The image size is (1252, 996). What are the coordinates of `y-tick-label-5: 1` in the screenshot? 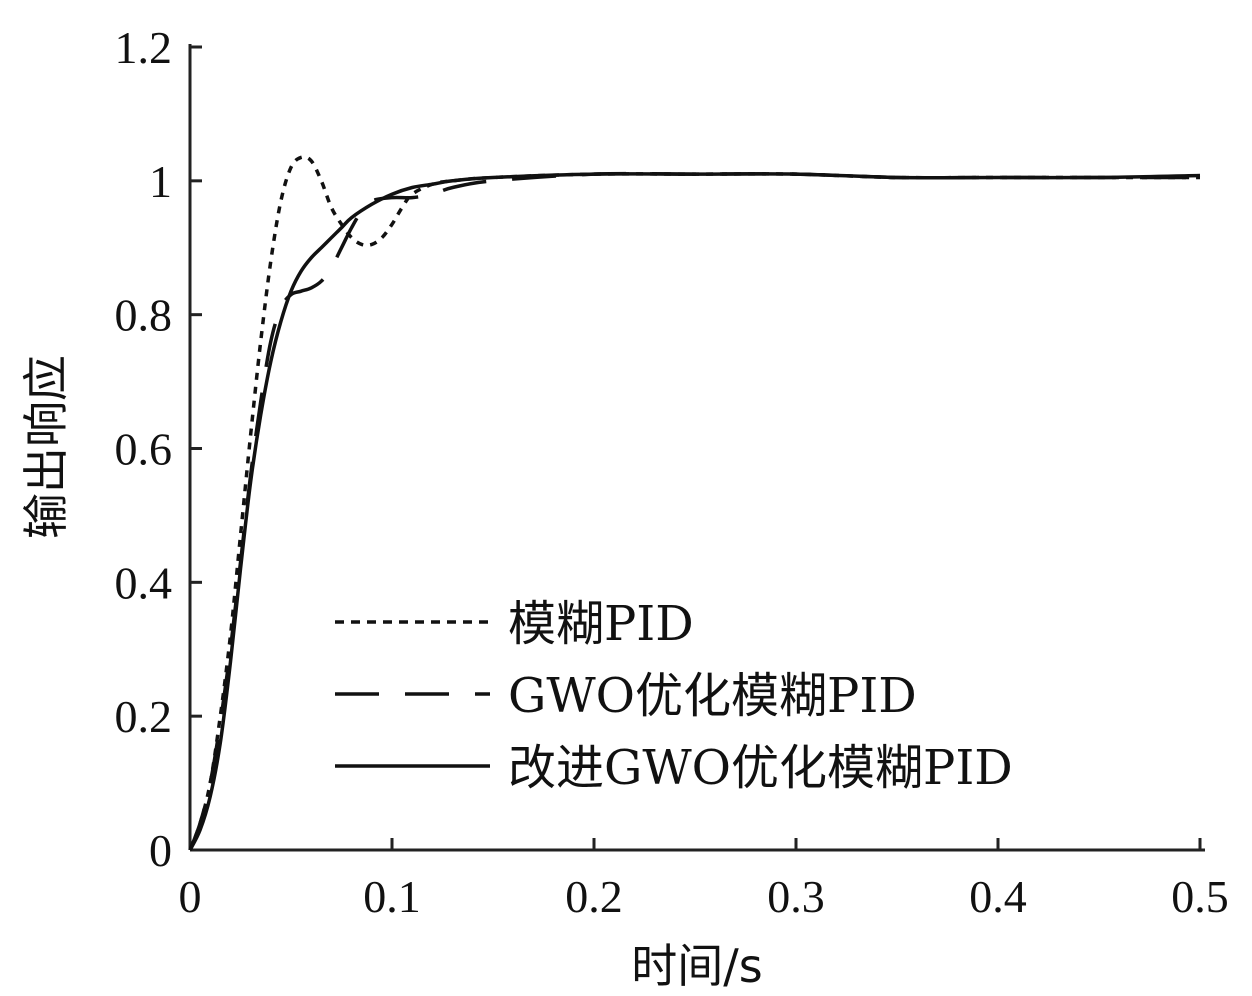 It's located at (160, 181).